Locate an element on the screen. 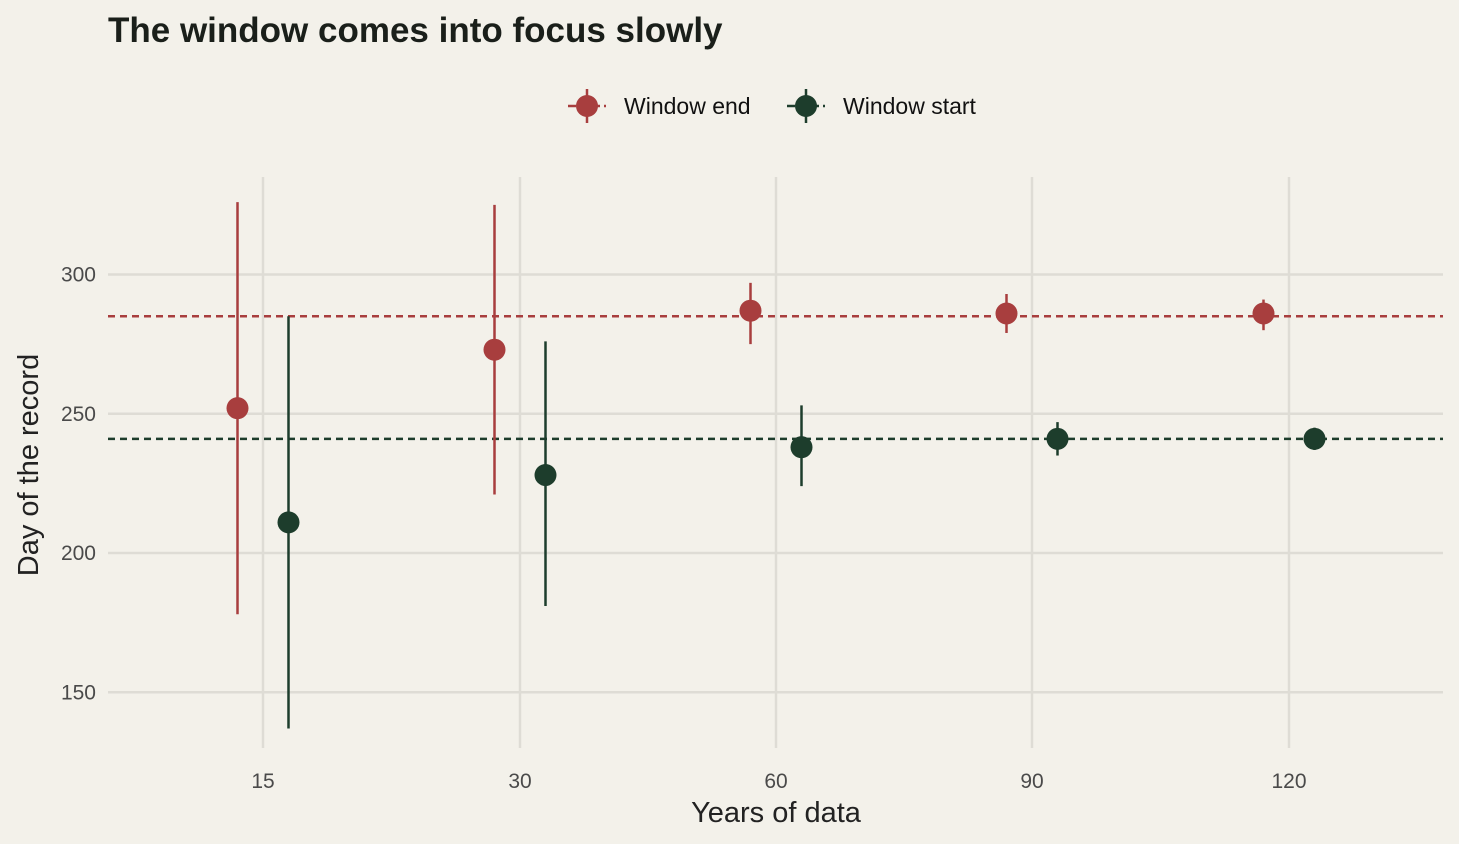 The width and height of the screenshot is (1459, 844). legend-start-dot-swatch is located at coordinates (806, 106).